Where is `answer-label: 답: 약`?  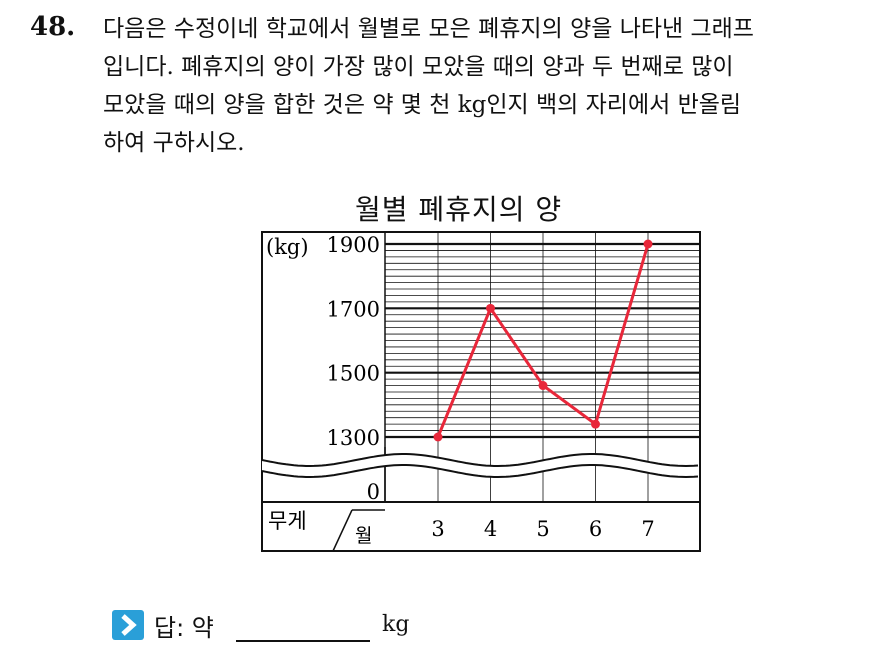 answer-label: 답: 약 is located at coordinates (184, 628).